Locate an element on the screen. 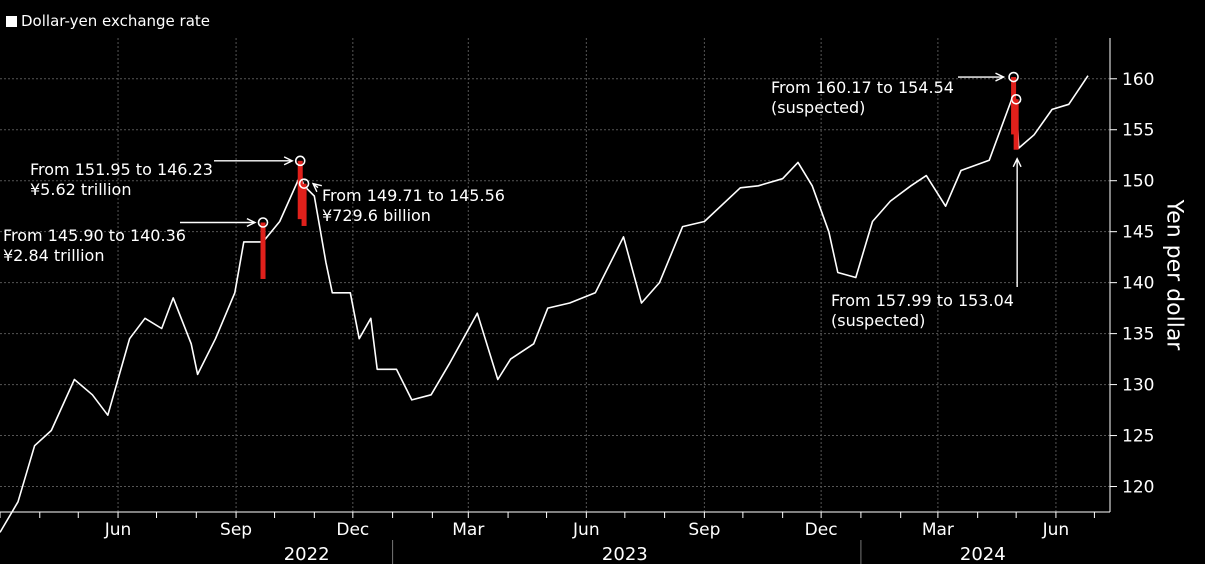  annotation-intervention-2: From 151.95 to 146.23 ¥5.62 trillion is located at coordinates (121, 180).